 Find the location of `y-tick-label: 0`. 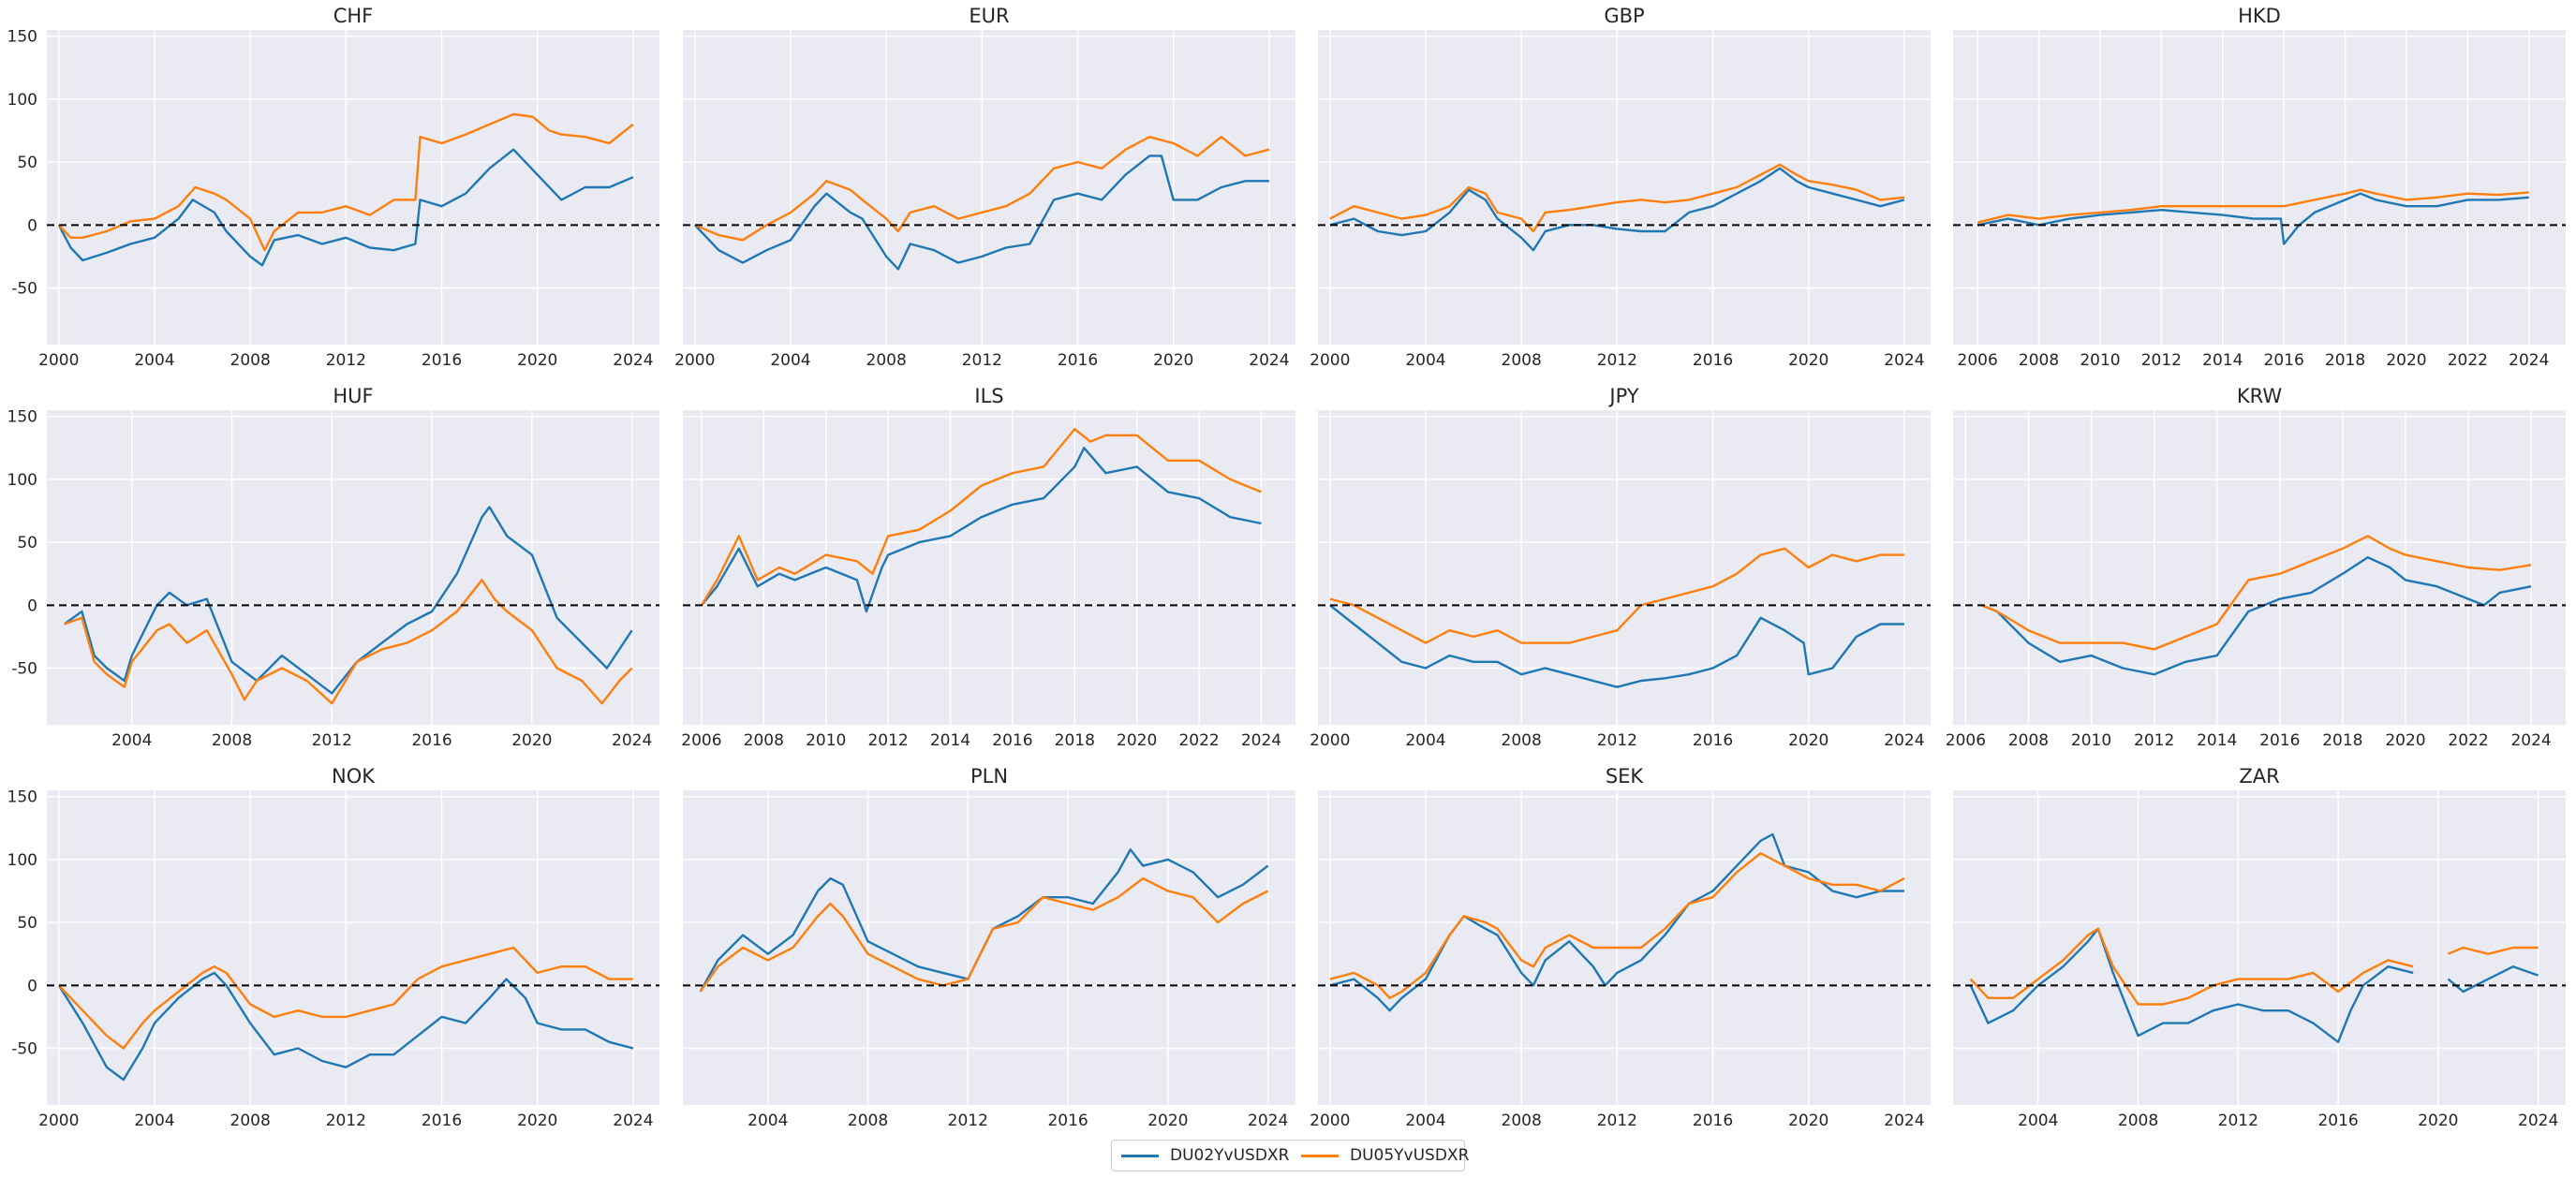

y-tick-label: 0 is located at coordinates (32, 986).